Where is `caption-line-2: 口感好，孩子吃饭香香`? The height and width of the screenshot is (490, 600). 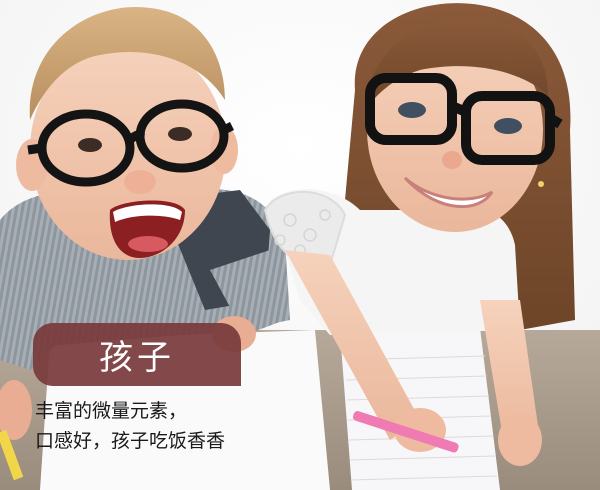
caption-line-2: 口感好，孩子吃饭香香 is located at coordinates (130, 441).